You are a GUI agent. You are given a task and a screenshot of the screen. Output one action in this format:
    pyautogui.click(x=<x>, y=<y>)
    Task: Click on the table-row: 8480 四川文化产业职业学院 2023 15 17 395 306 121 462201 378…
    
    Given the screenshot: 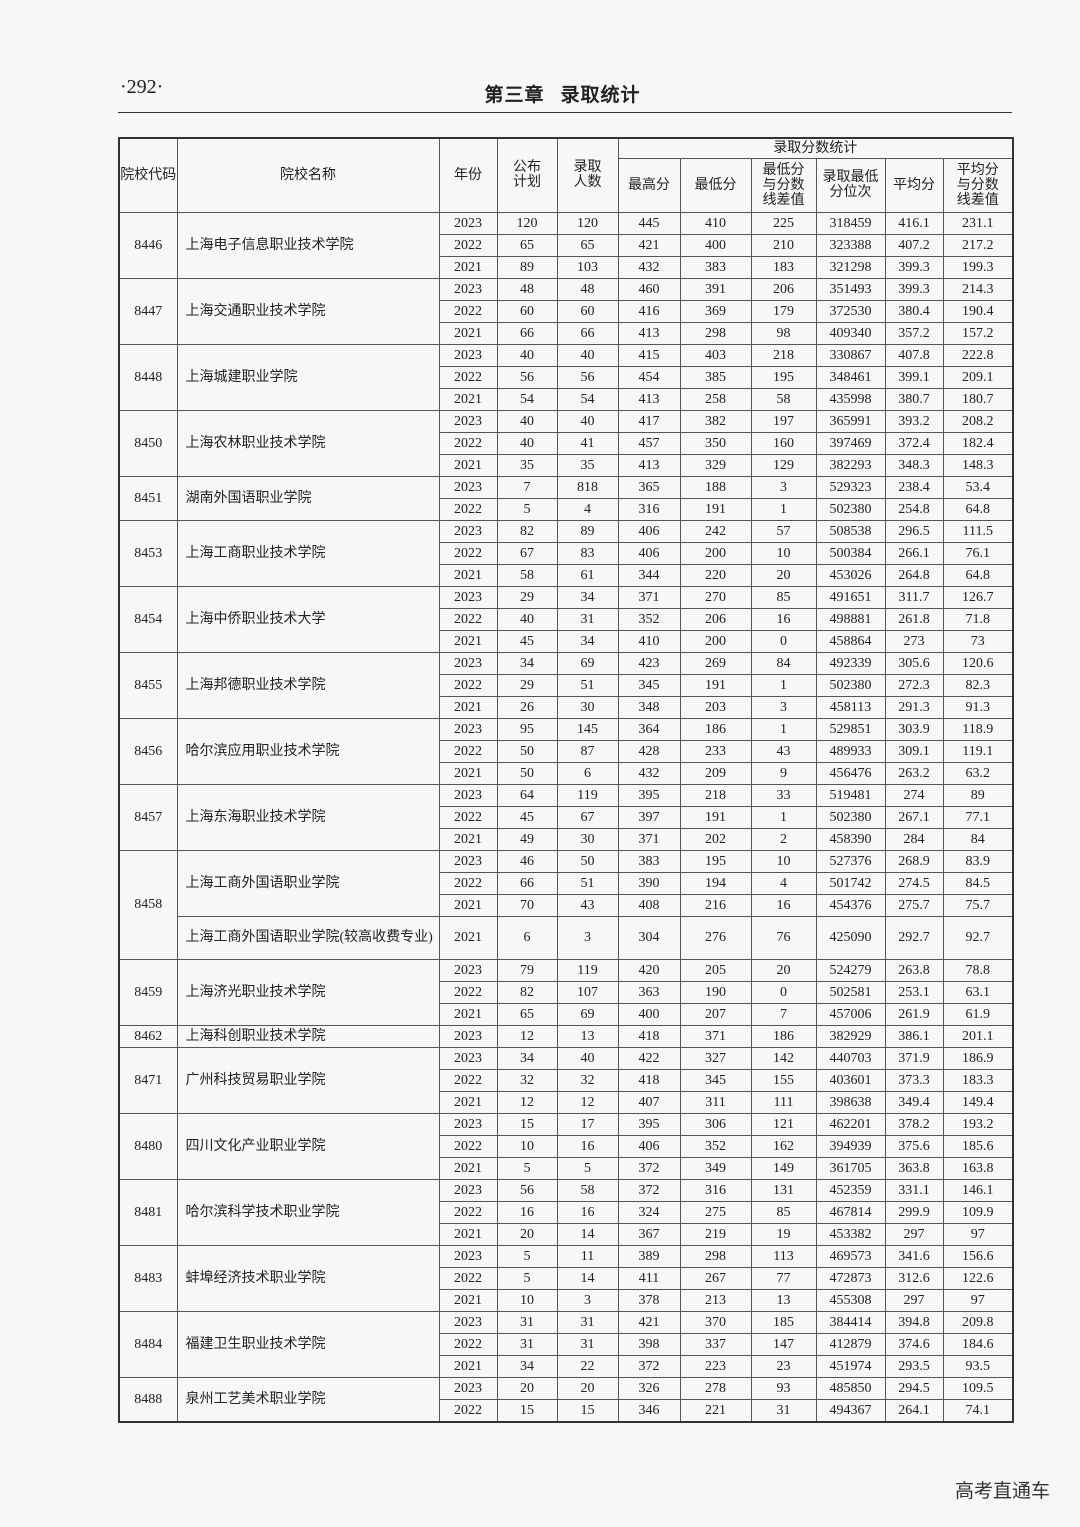 What is the action you would take?
    pyautogui.click(x=566, y=1146)
    